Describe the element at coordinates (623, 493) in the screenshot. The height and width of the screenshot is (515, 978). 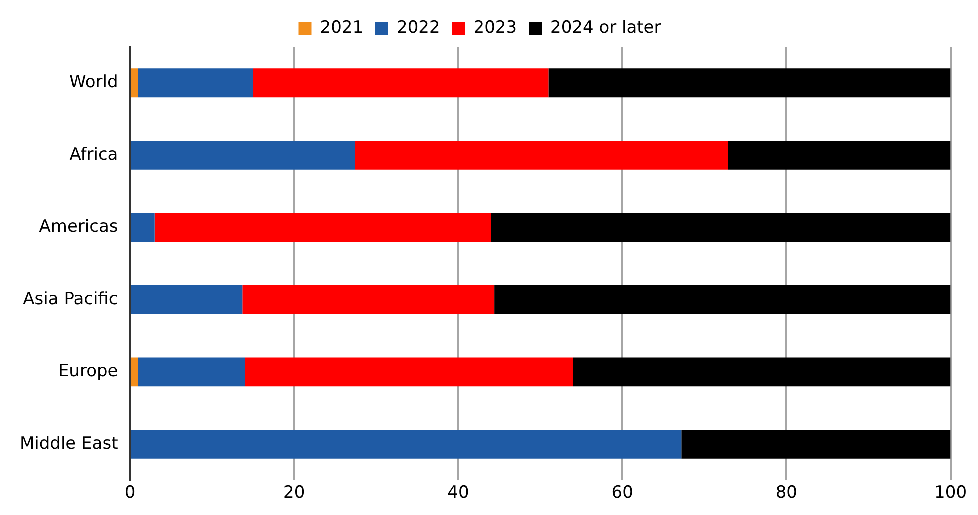
I see `x-tick-label: 60` at that location.